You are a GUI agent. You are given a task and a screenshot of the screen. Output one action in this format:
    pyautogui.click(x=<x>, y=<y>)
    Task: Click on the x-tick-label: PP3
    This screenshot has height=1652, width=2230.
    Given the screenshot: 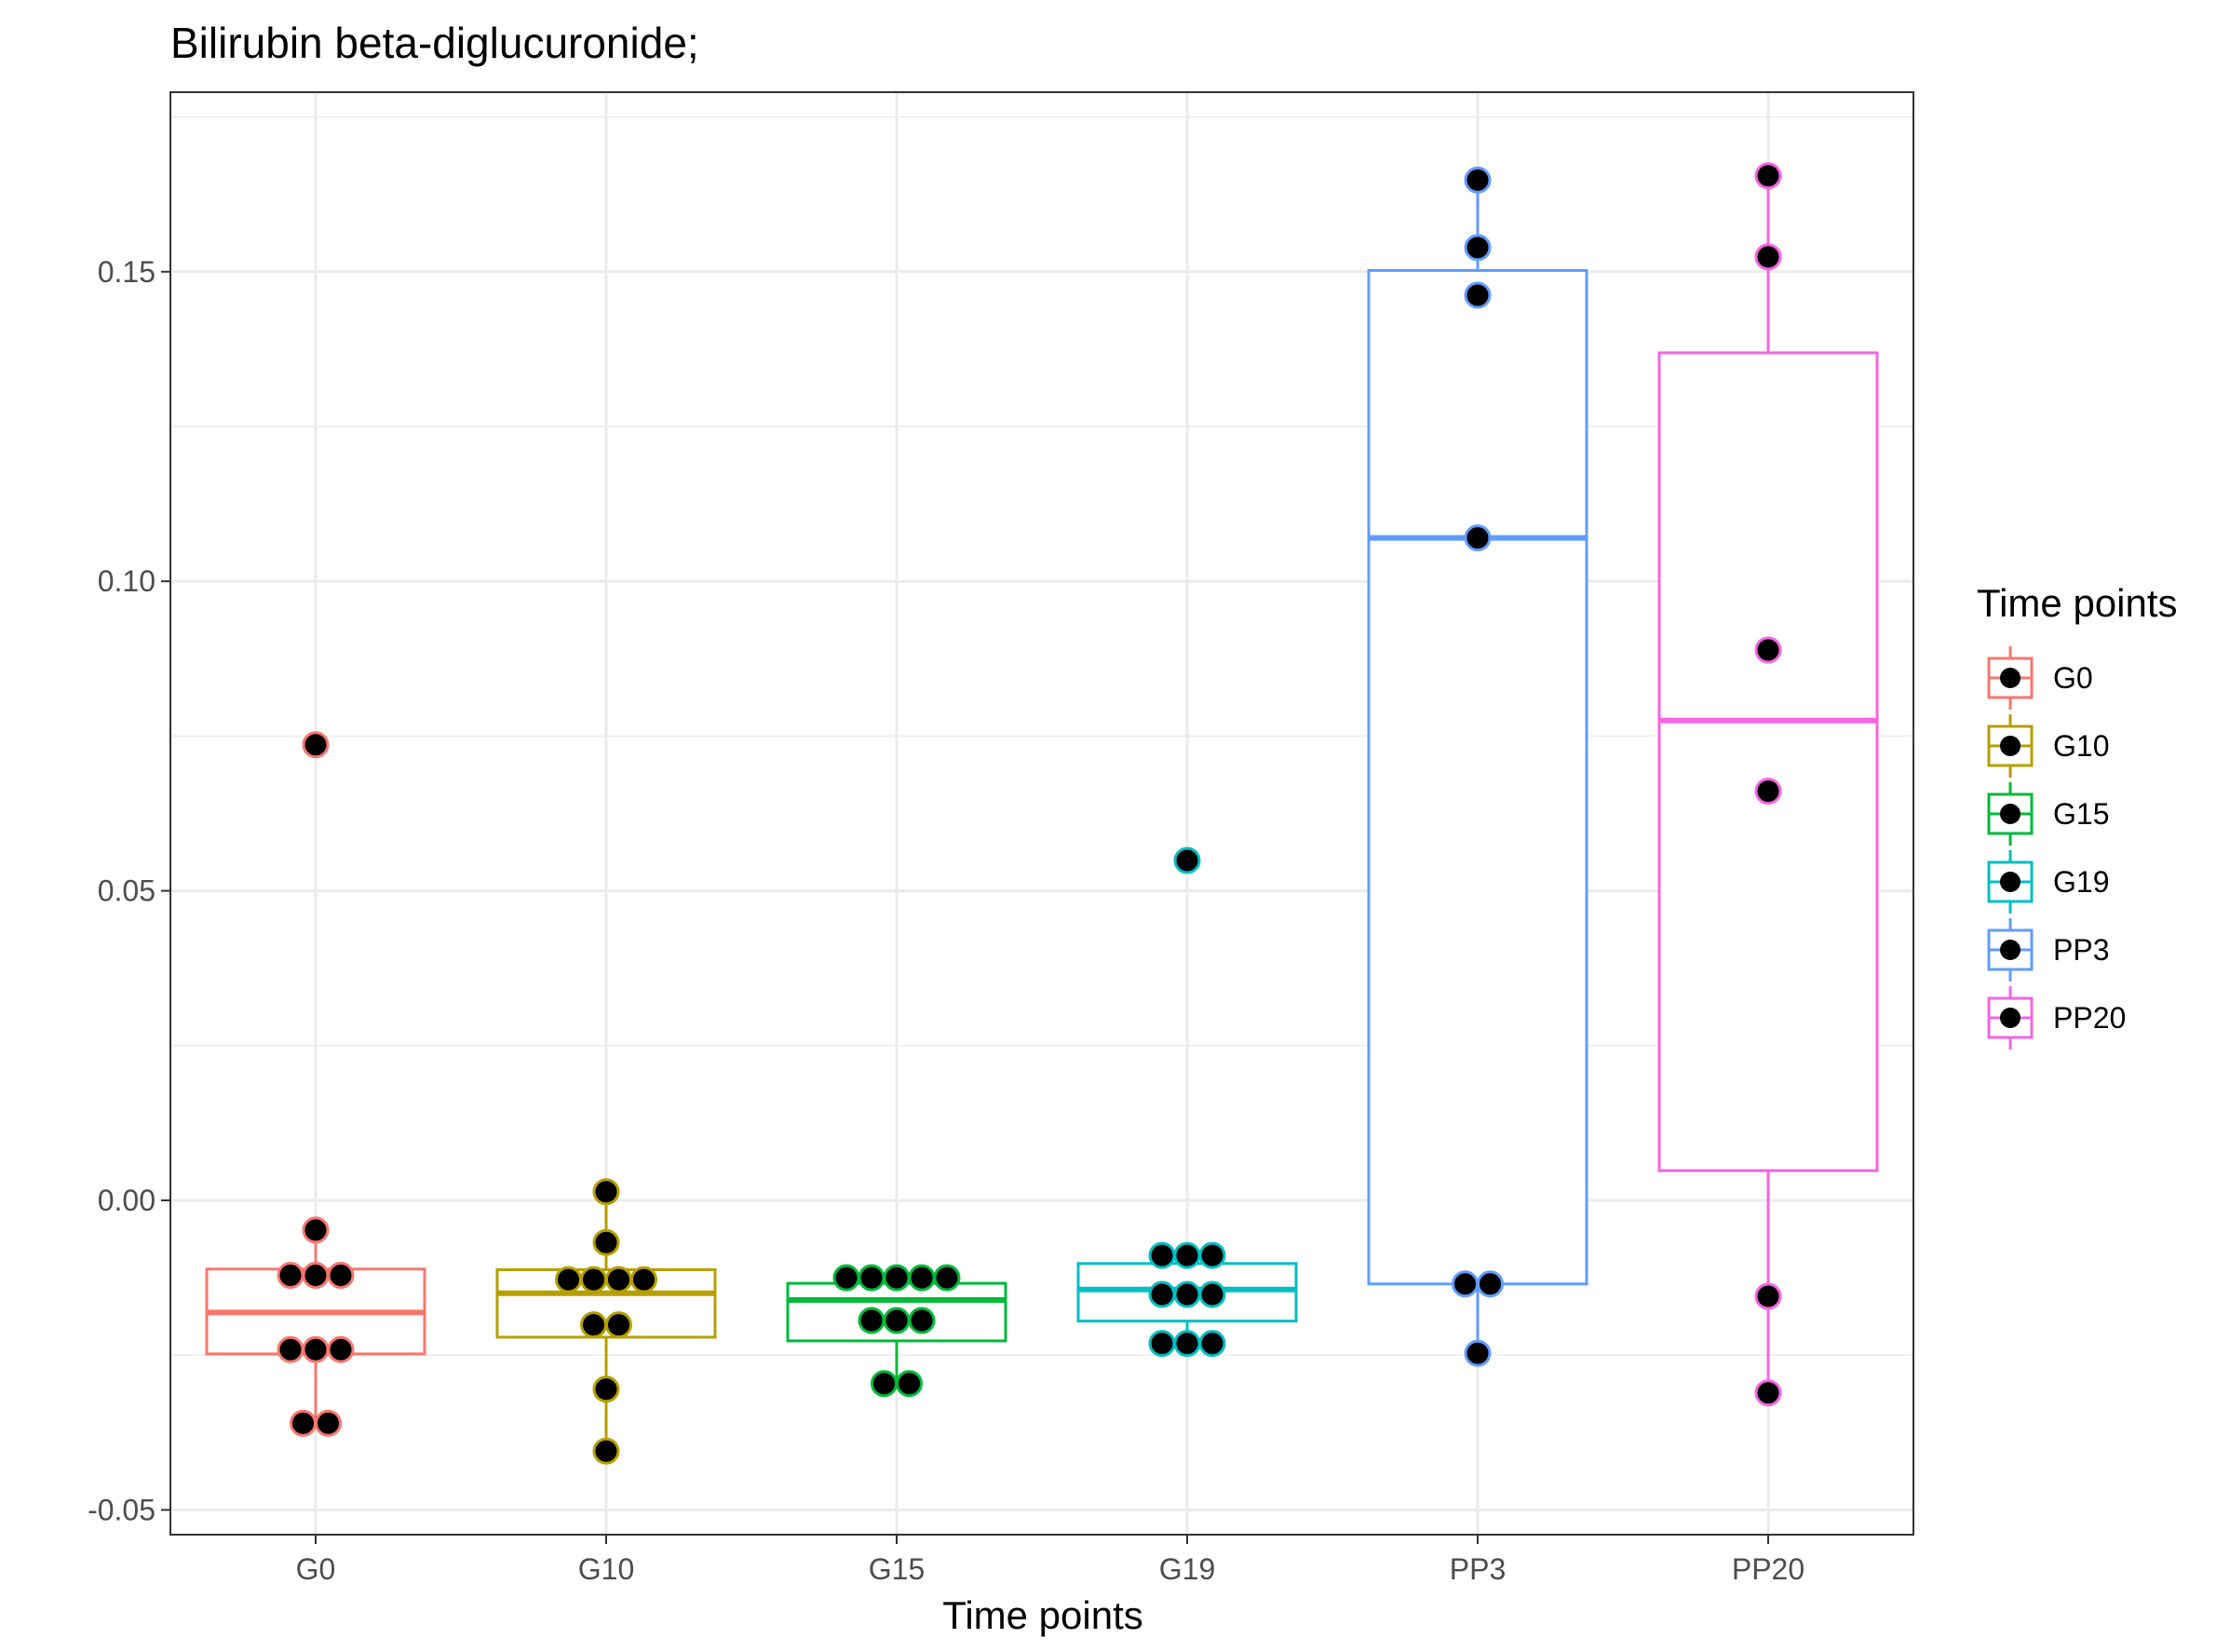 What is the action you would take?
    pyautogui.click(x=1478, y=1569)
    